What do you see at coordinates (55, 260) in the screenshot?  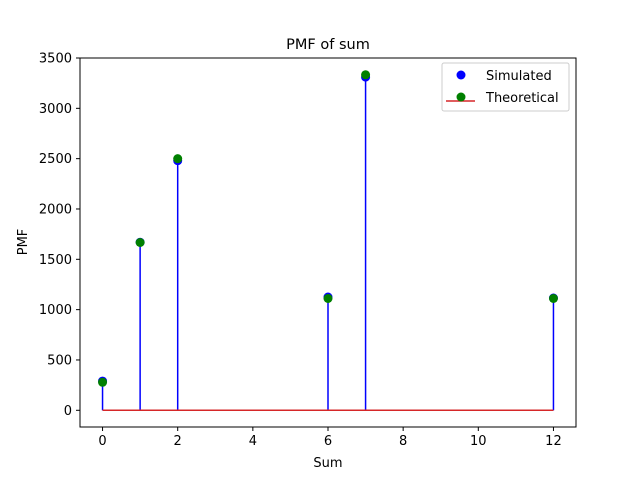 I see `y-tick-label-1500: 1500` at bounding box center [55, 260].